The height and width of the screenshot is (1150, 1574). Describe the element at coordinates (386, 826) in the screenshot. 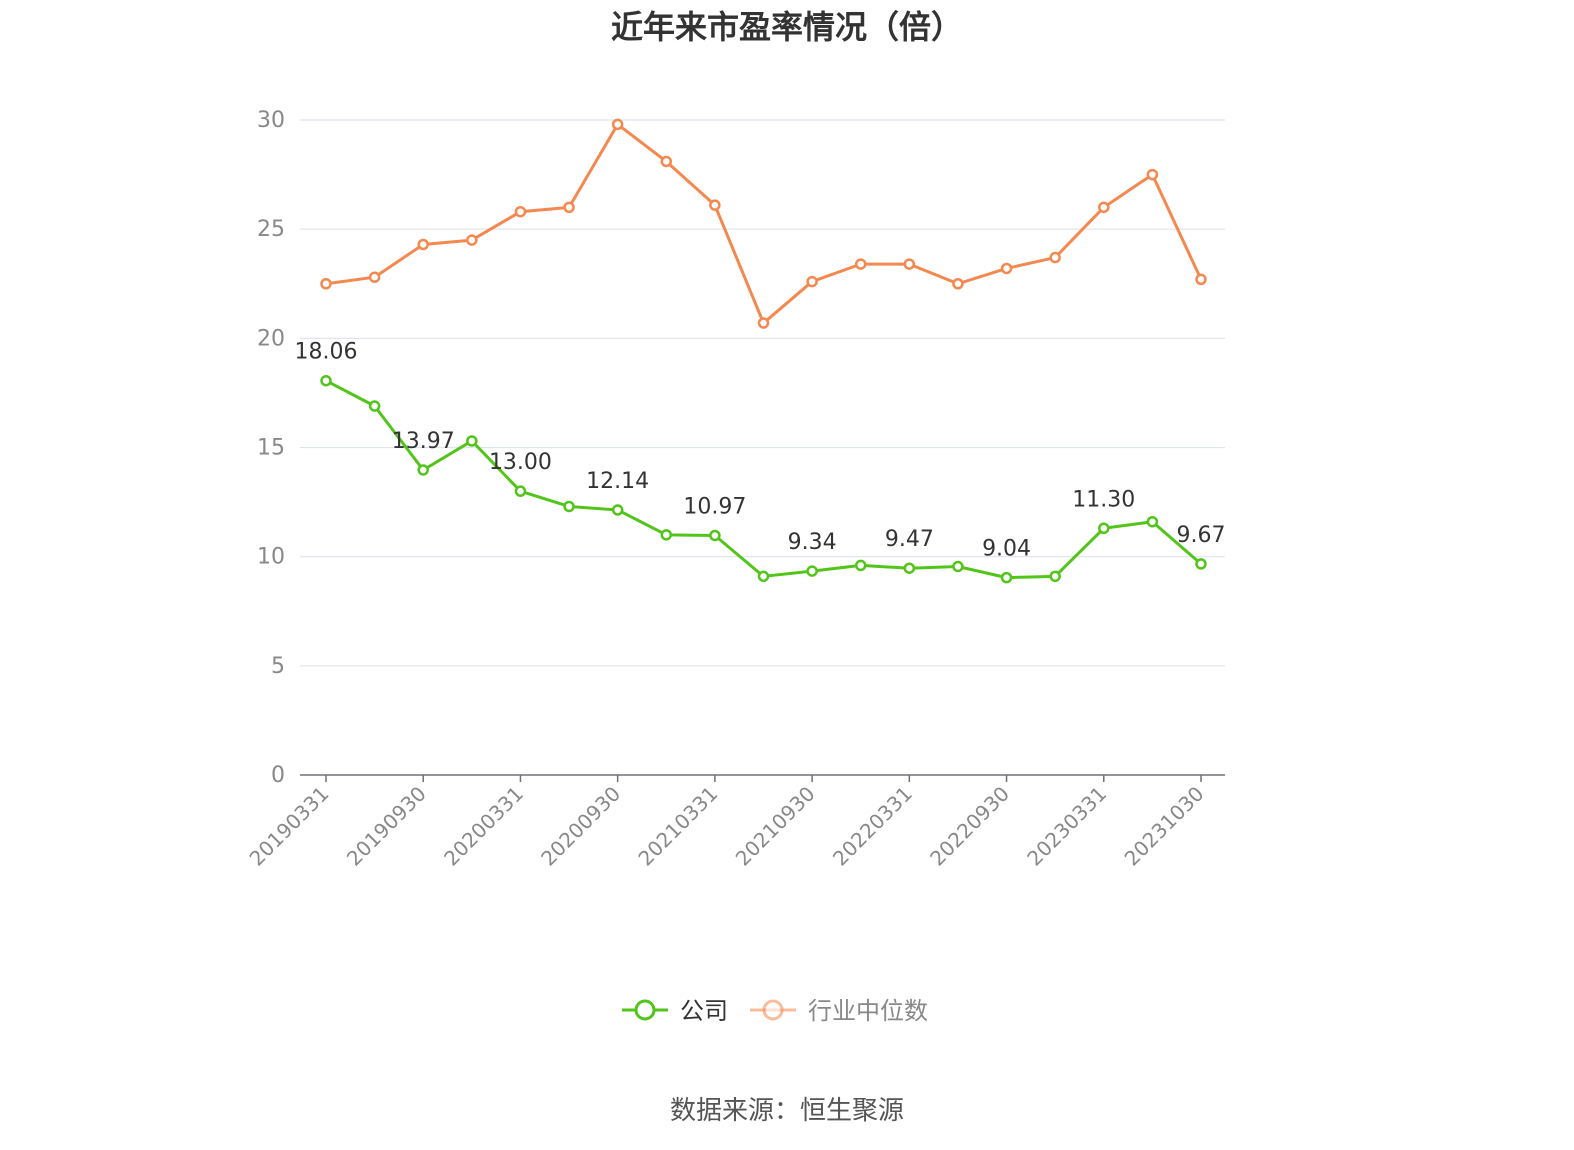

I see `x-tick-label: 20190930` at that location.